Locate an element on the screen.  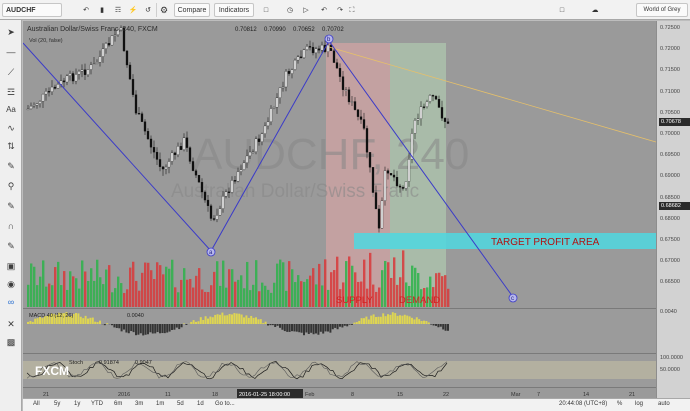
remove-icon: ✕ is located at coordinates (11, 324).